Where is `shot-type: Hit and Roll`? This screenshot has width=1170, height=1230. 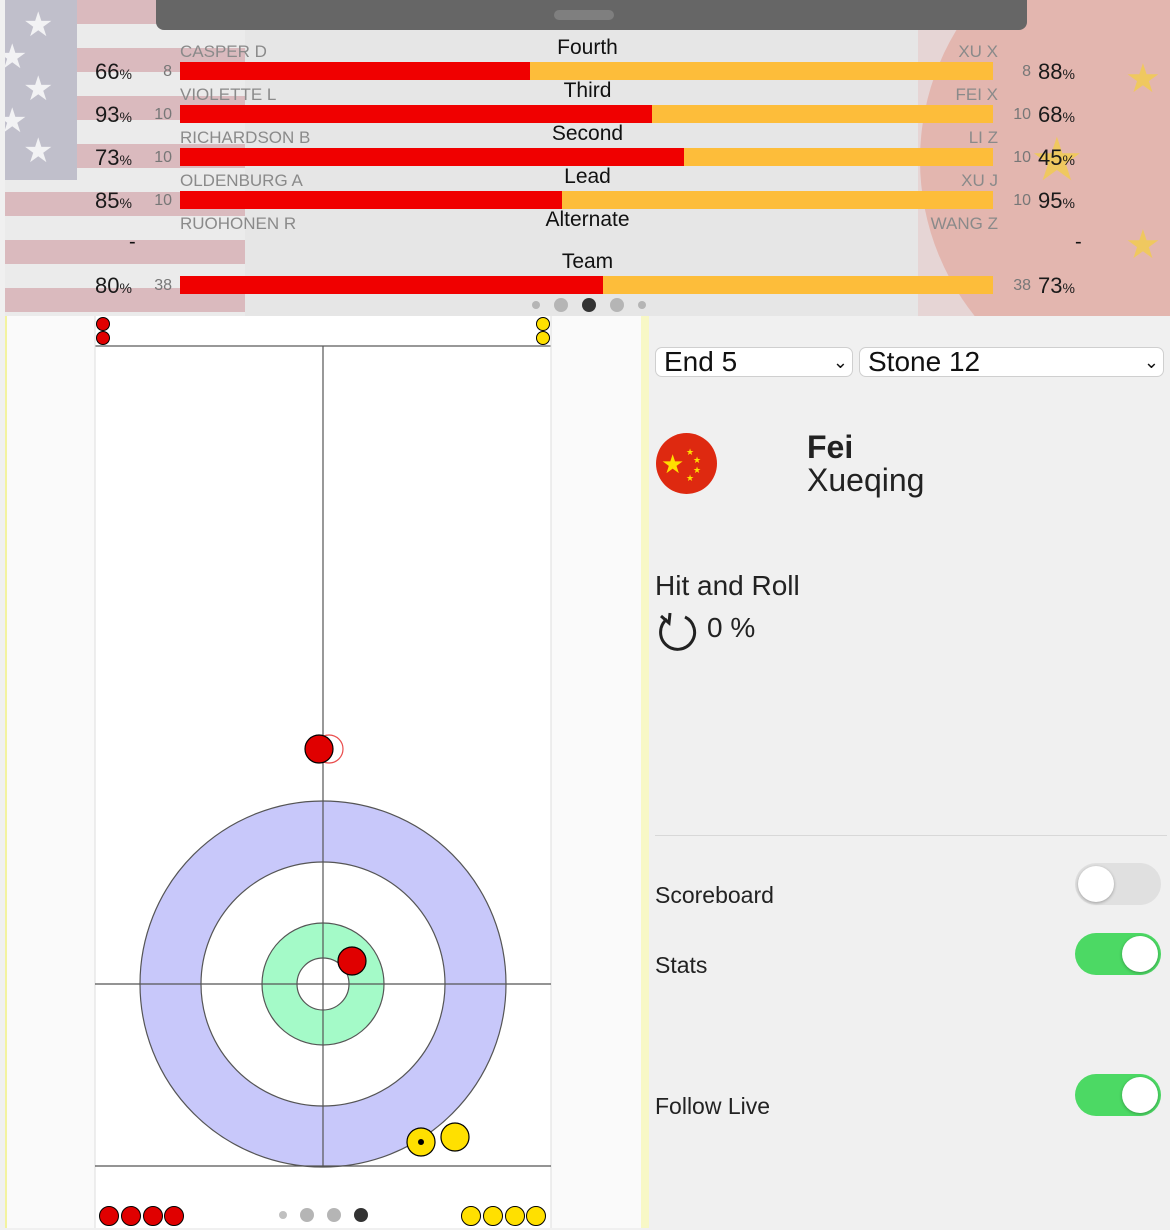 shot-type: Hit and Roll is located at coordinates (727, 585).